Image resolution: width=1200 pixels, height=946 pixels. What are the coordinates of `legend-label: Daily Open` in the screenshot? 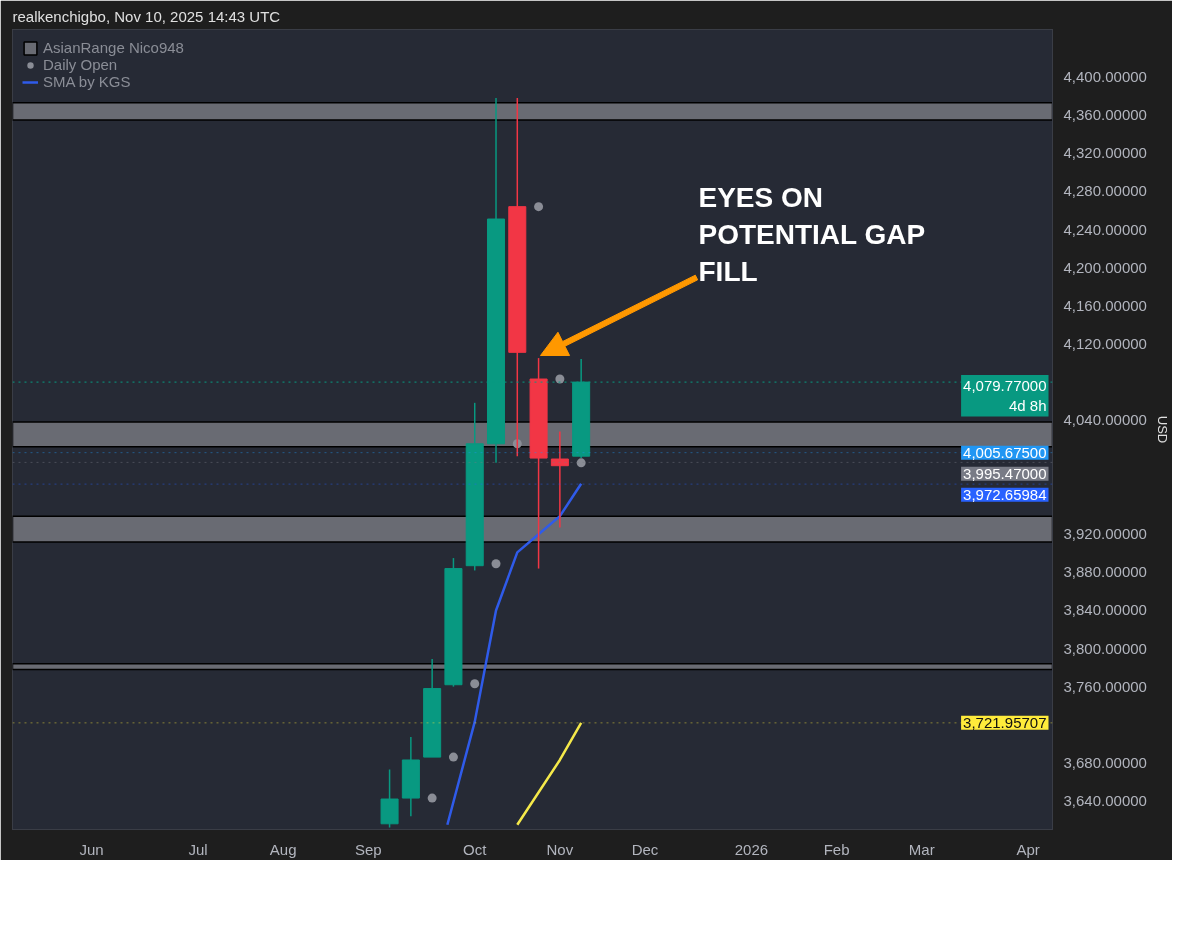 It's located at (80, 64).